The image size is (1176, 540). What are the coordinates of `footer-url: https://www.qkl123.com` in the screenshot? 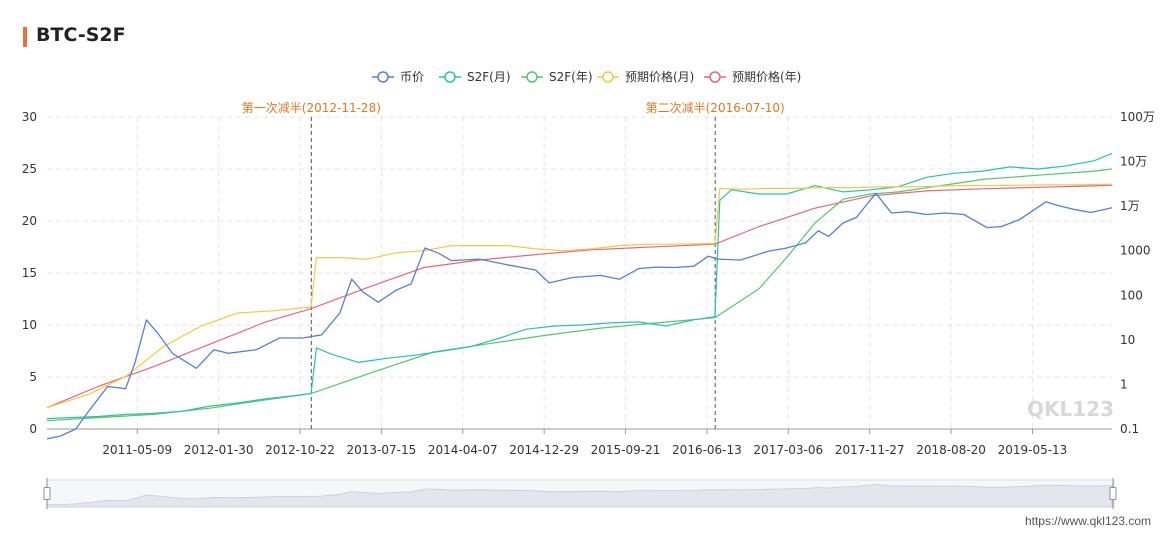 It's located at (1087, 521).